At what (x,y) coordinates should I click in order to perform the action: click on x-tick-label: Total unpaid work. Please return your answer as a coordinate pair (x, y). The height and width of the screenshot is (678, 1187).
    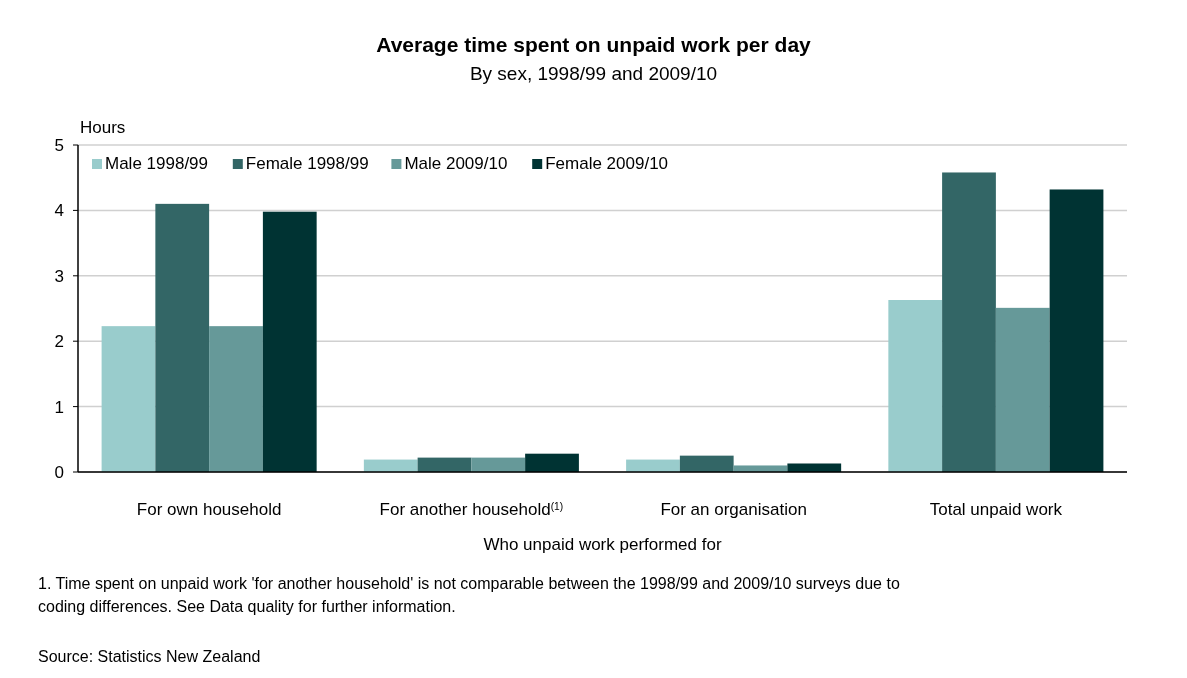
    Looking at the image, I should click on (996, 509).